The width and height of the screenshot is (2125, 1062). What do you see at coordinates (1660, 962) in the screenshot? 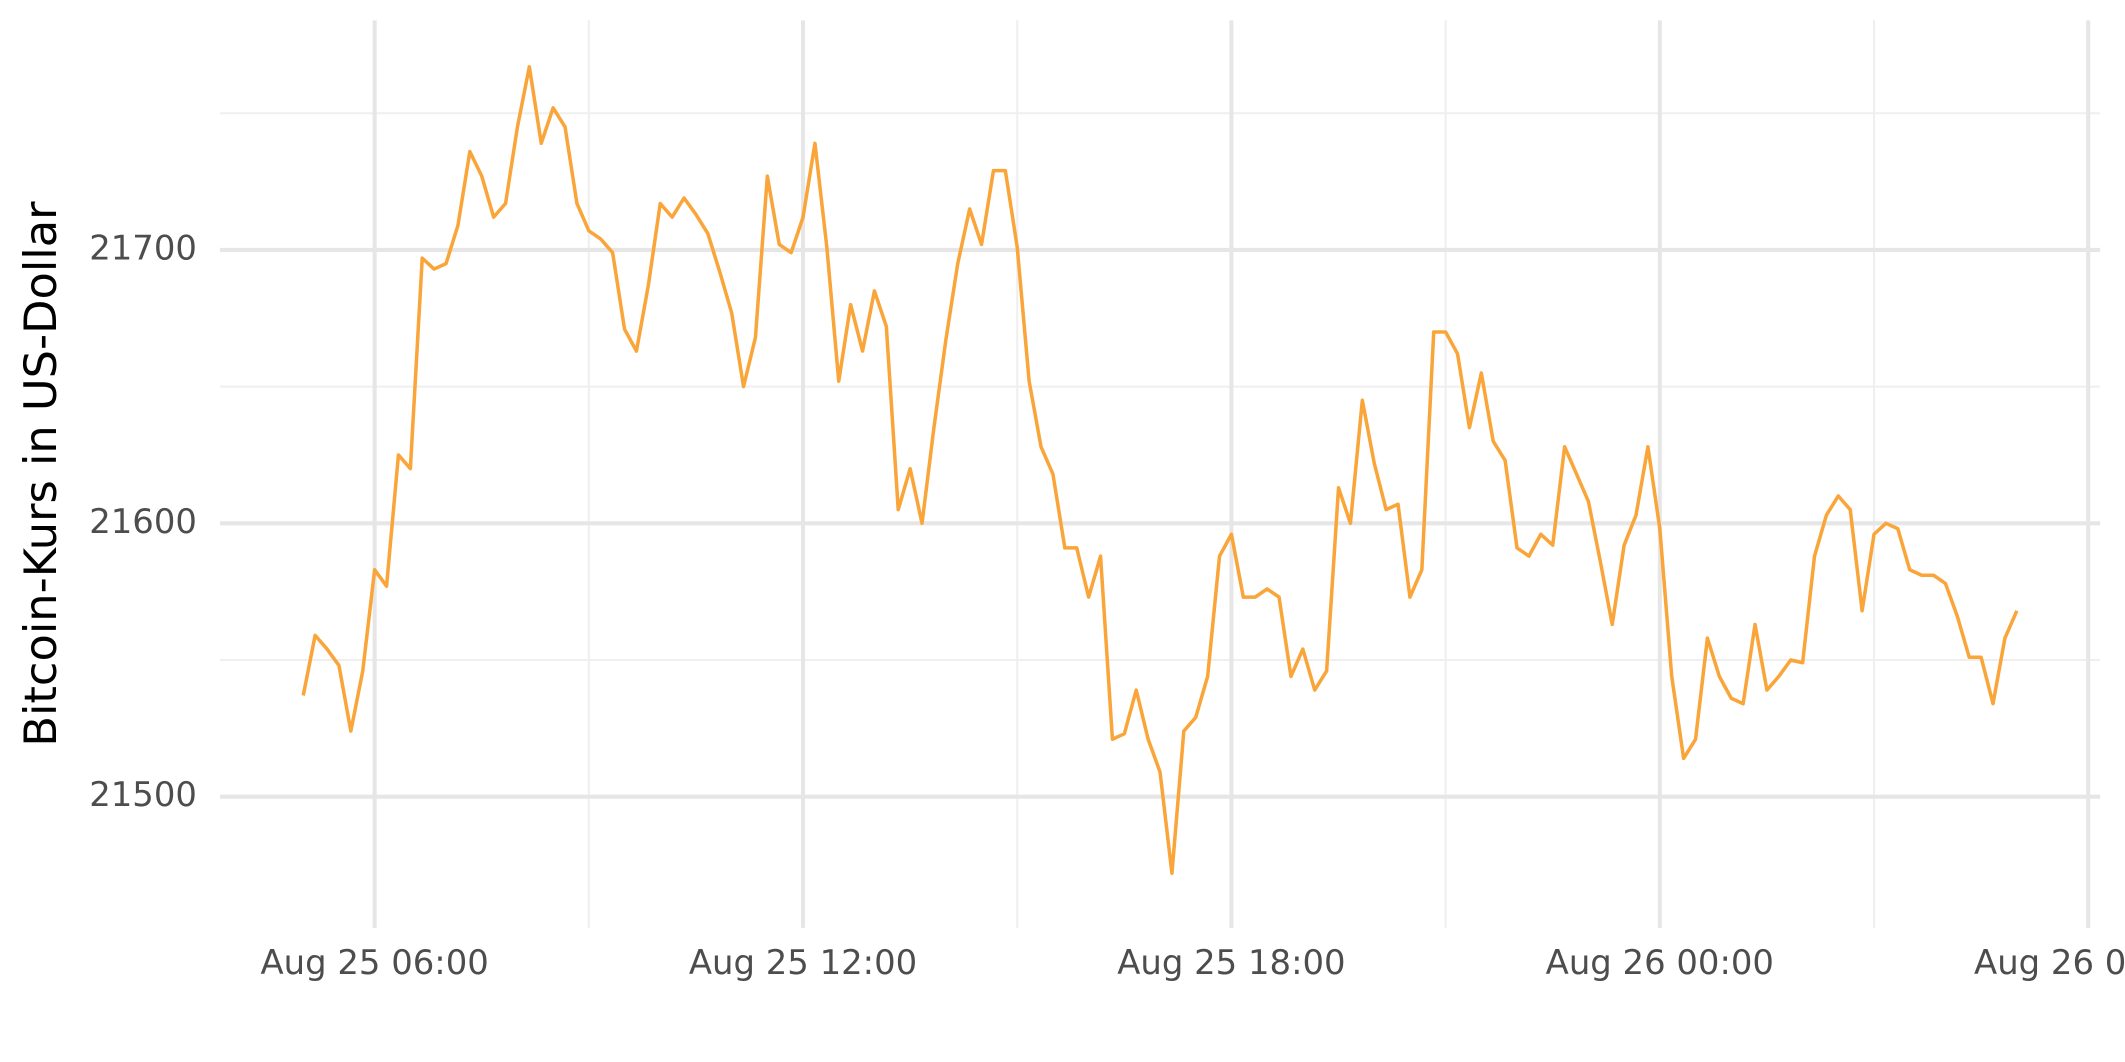
I see `x-tick-label: Aug 26 00:00` at bounding box center [1660, 962].